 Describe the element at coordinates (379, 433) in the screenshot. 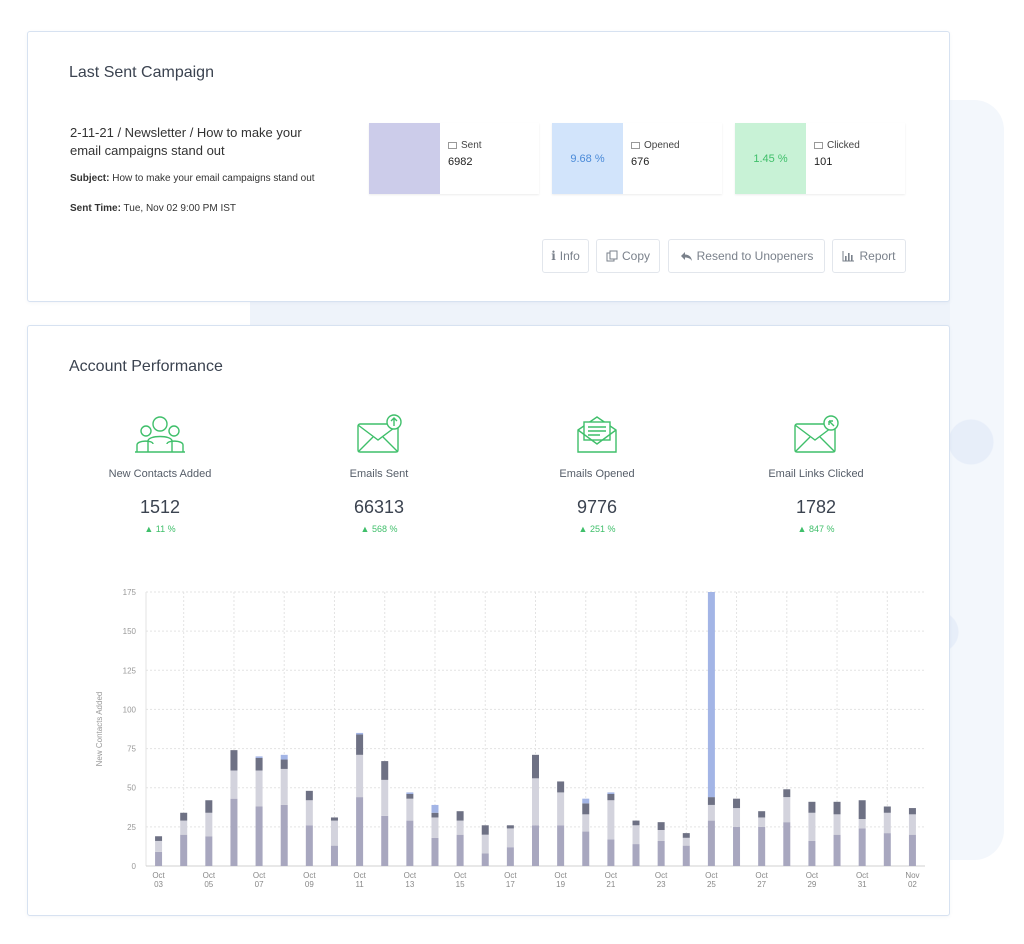

I see `email-sent-icon` at that location.